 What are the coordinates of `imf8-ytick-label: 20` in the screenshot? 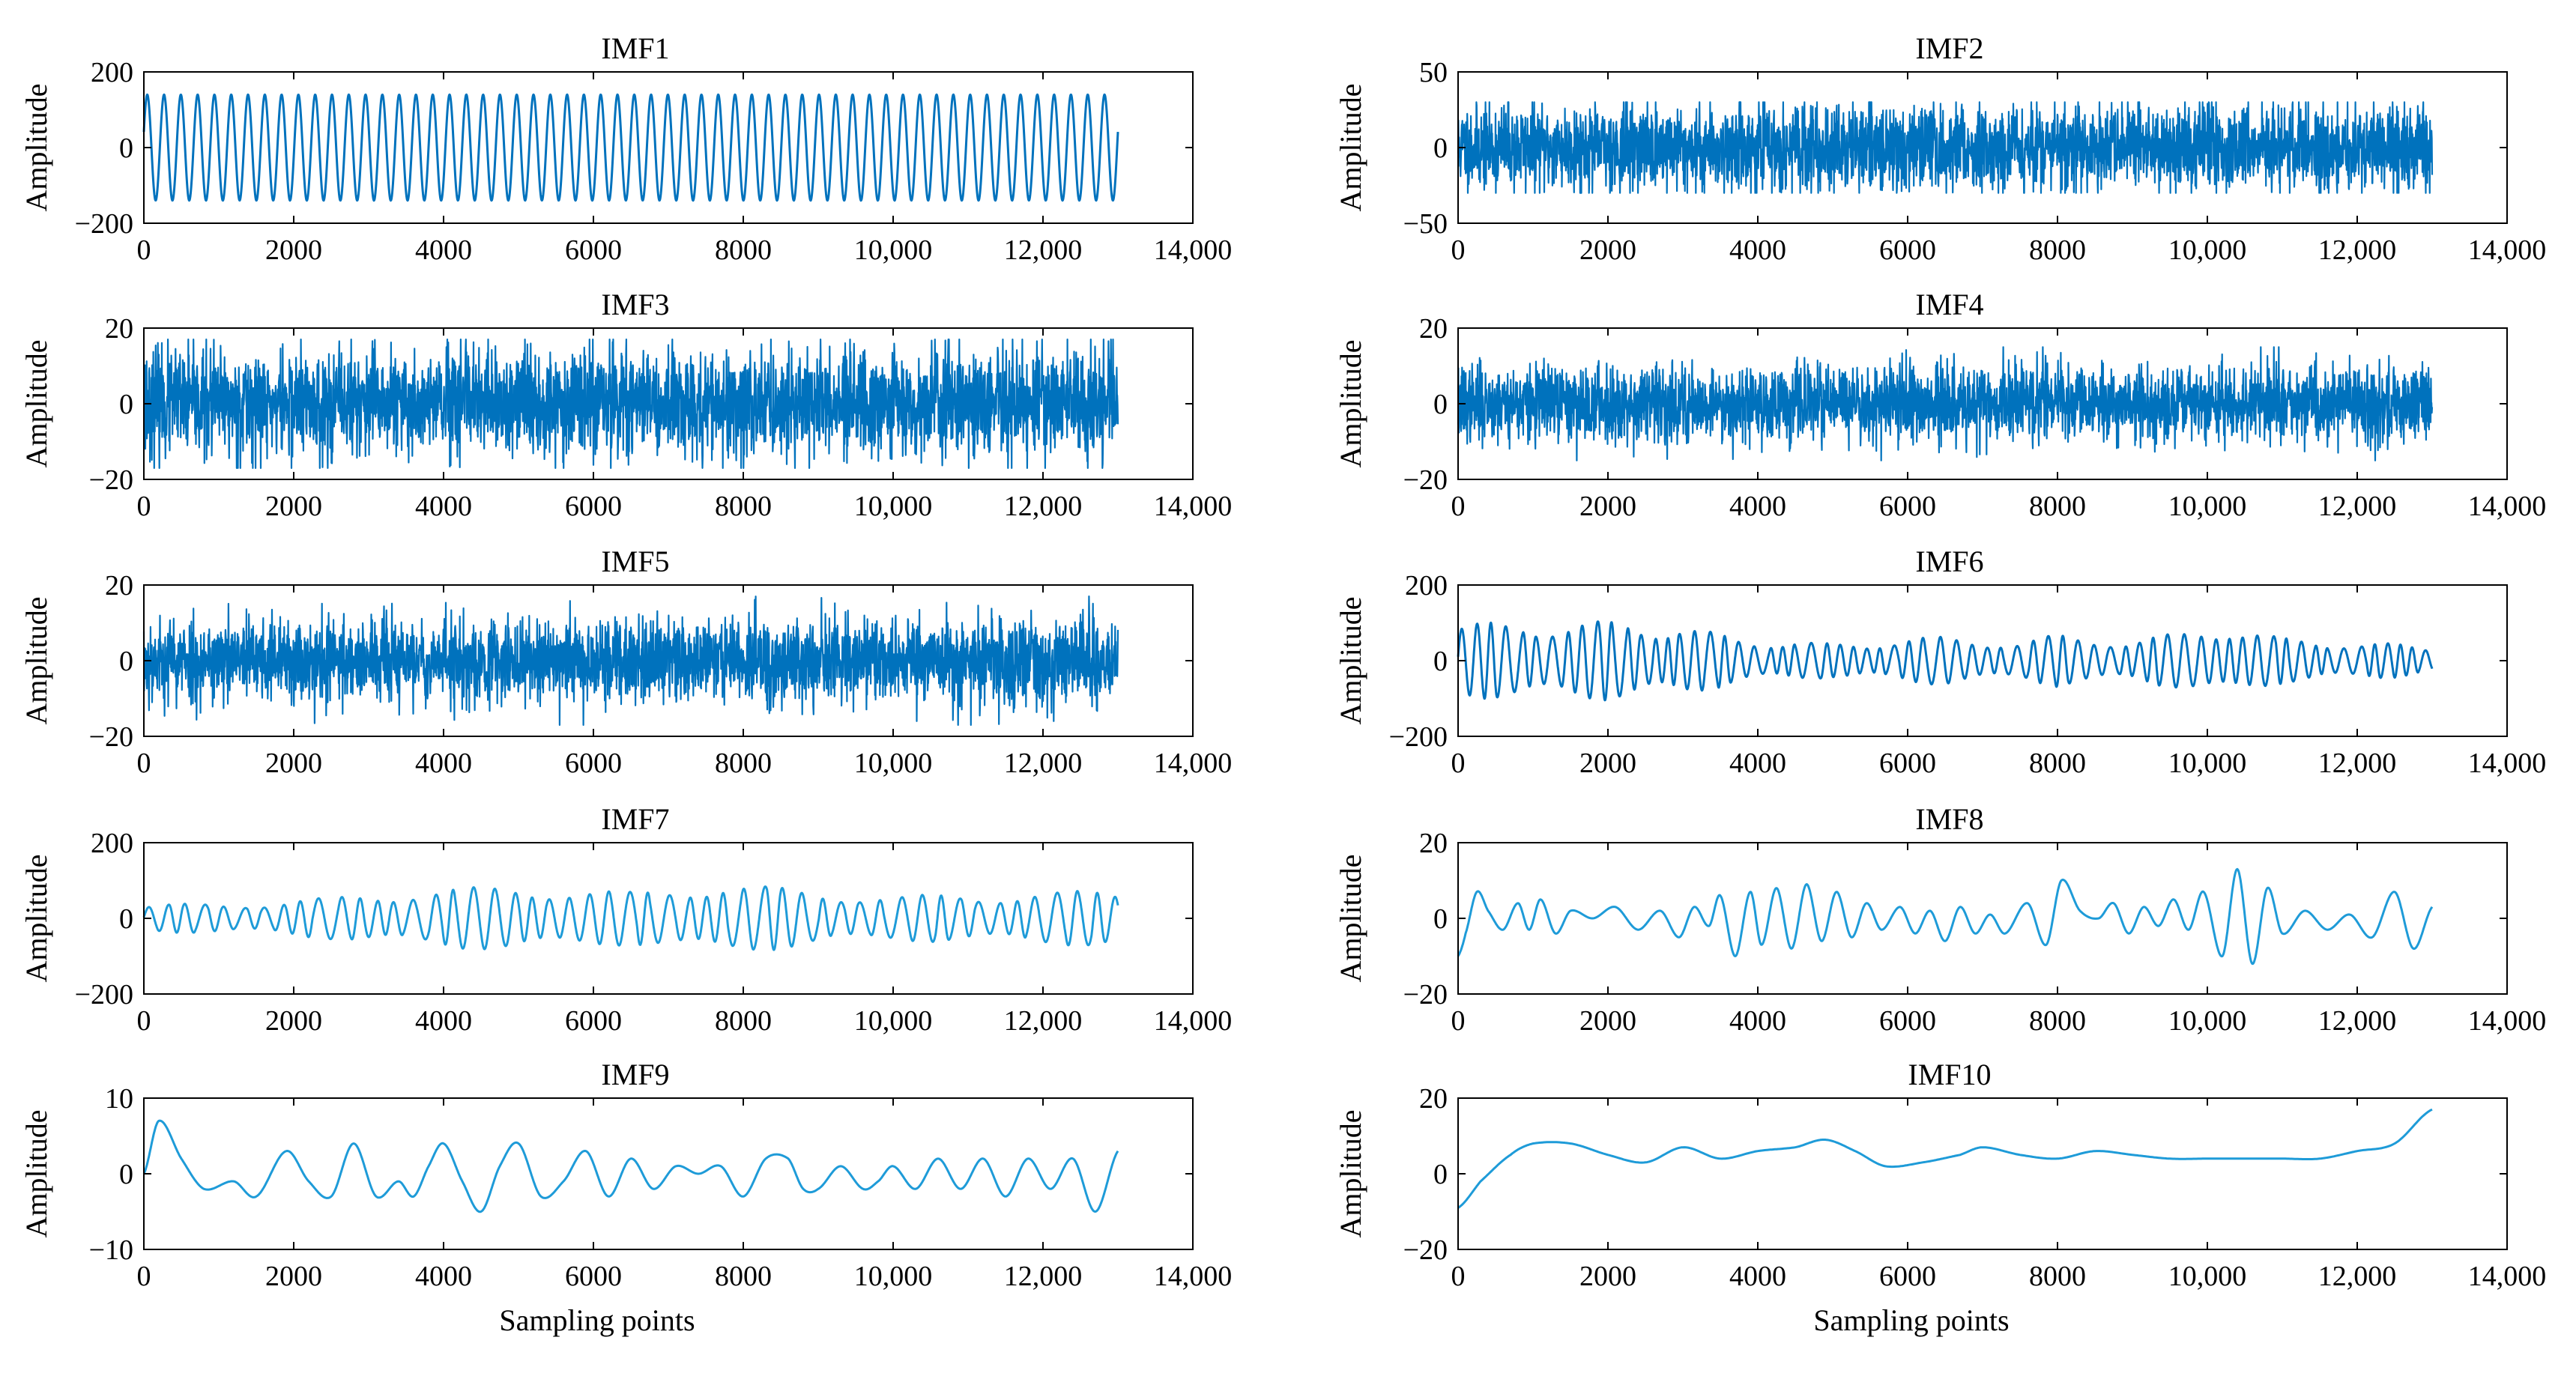 It's located at (1433, 843).